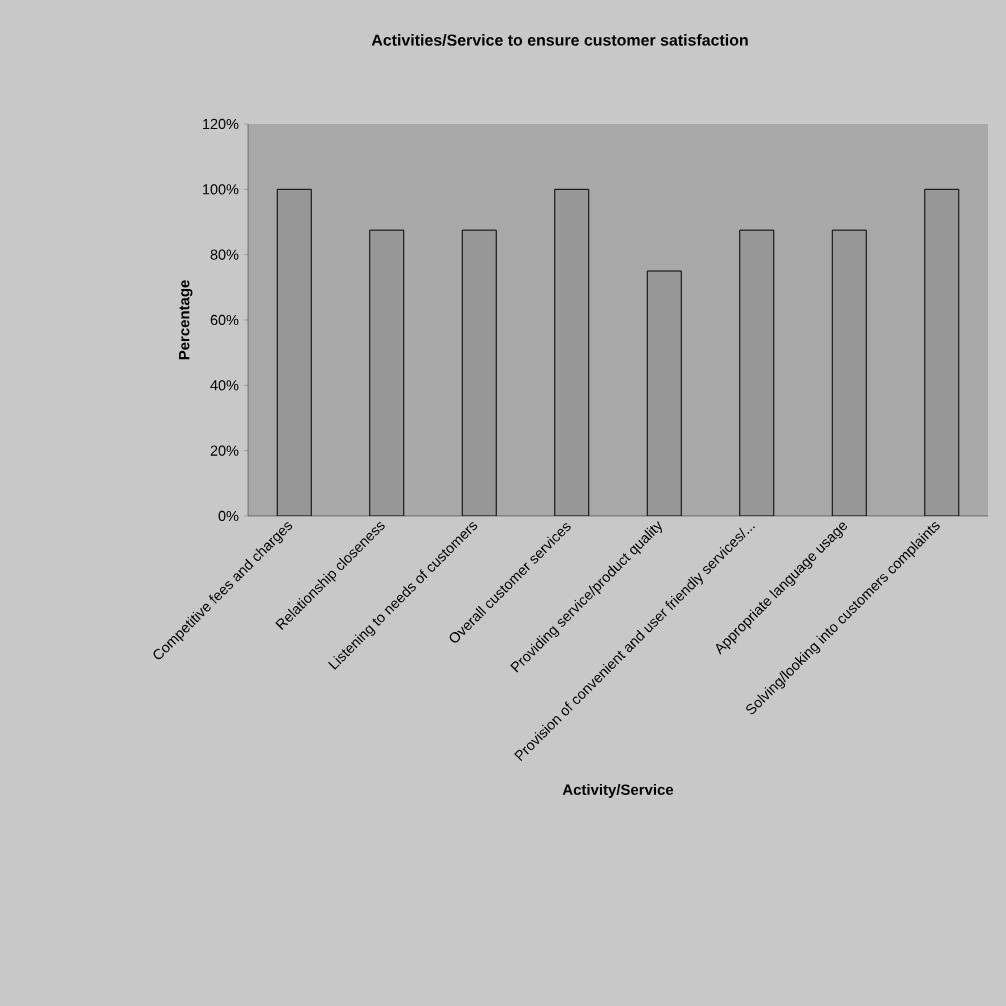 The width and height of the screenshot is (1006, 1006). What do you see at coordinates (186, 320) in the screenshot?
I see `y-axis-title: Percentage` at bounding box center [186, 320].